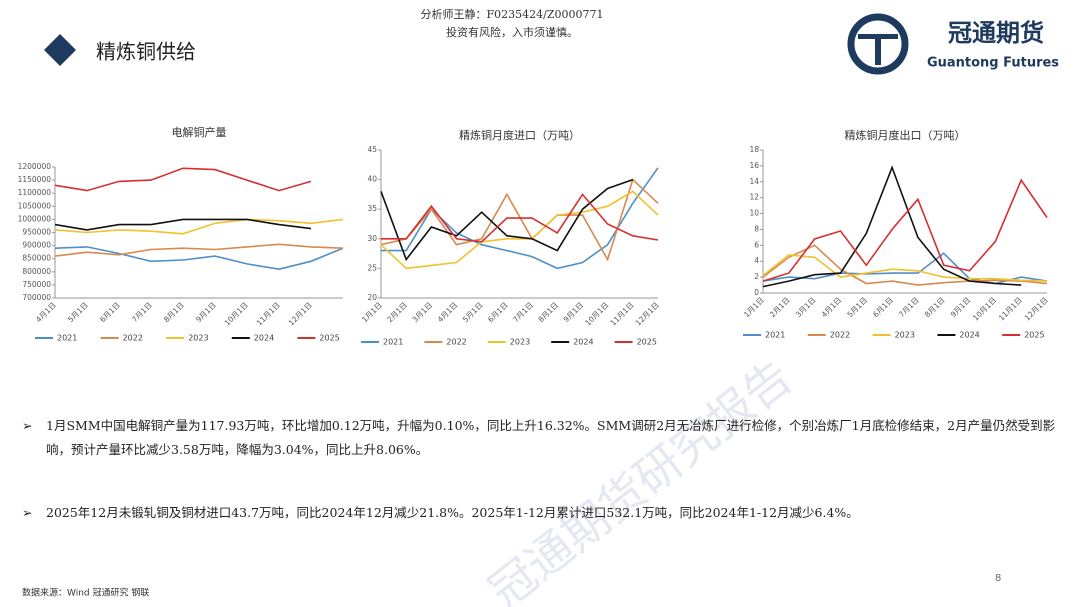 The width and height of the screenshot is (1080, 607). Describe the element at coordinates (36, 232) in the screenshot. I see `y-tick-label: 950000` at that location.